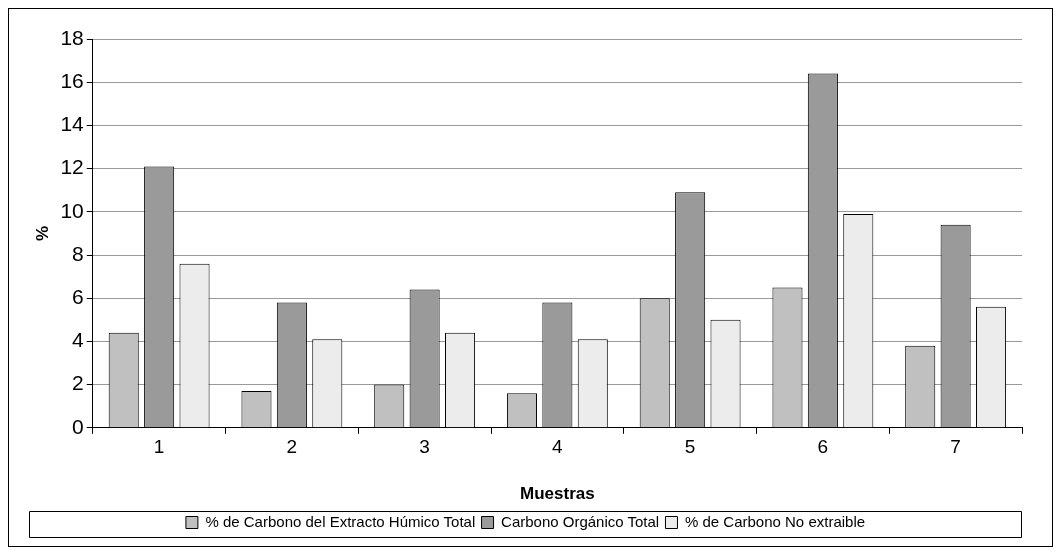  What do you see at coordinates (72, 210) in the screenshot?
I see `y-tick-label: 10` at bounding box center [72, 210].